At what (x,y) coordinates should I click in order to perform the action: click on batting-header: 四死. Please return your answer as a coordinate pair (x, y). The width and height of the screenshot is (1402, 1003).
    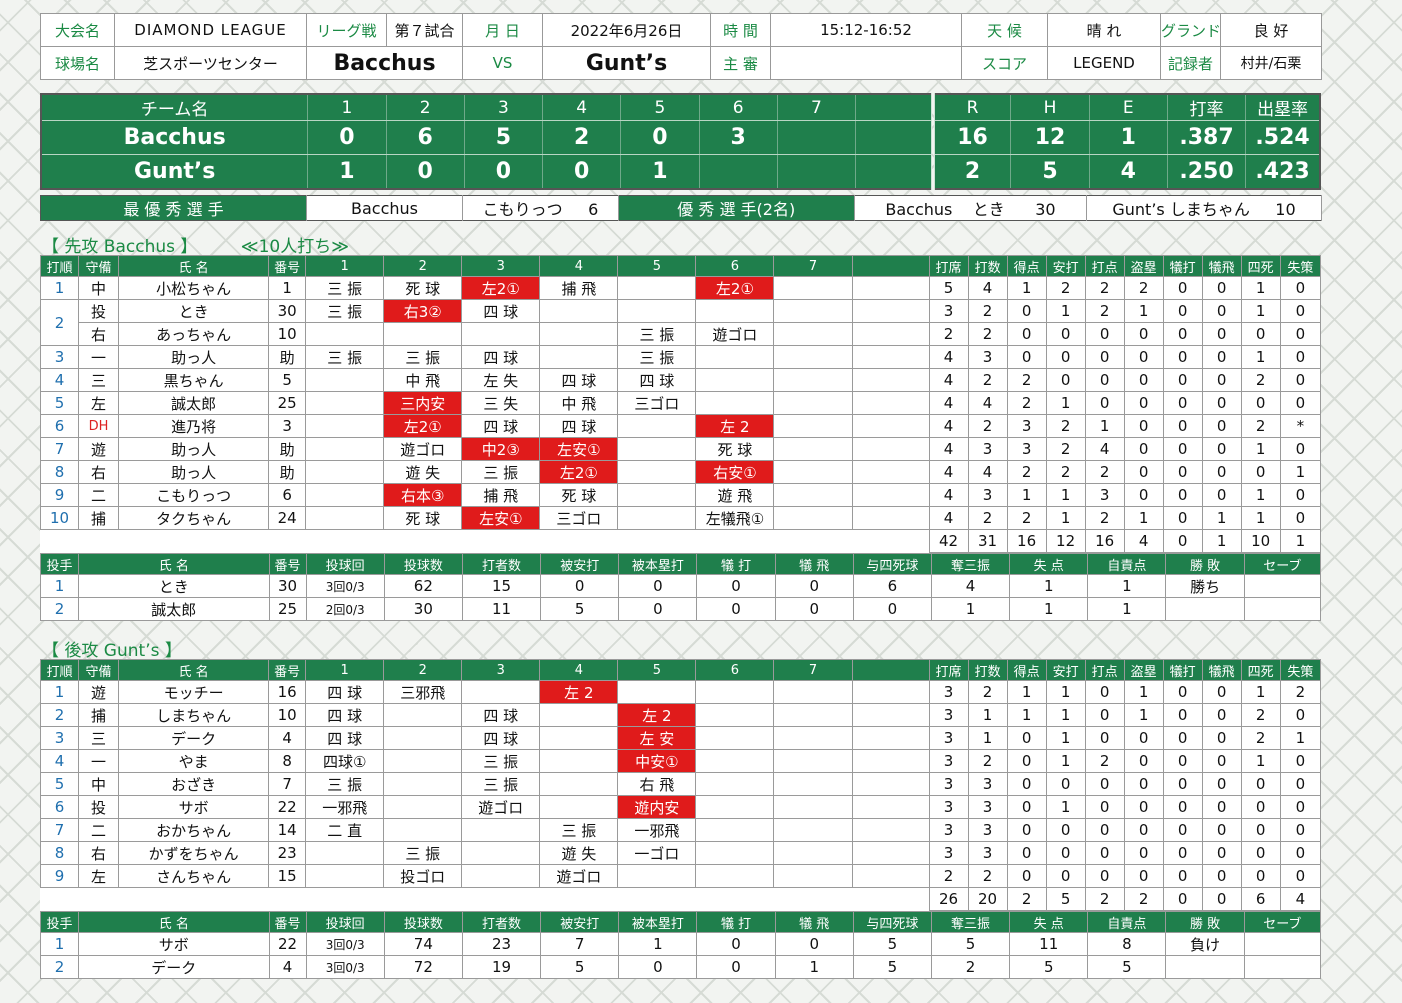
    Looking at the image, I should click on (1260, 266).